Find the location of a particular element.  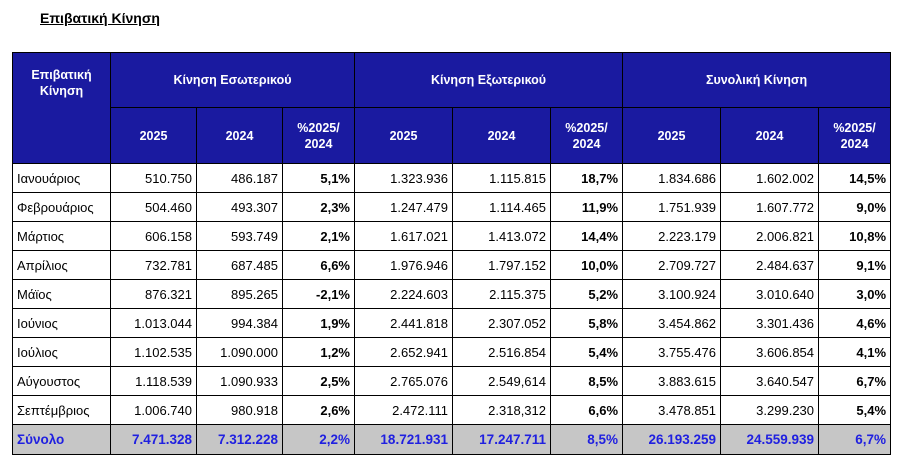

domestic-pct-cell: 2,3% is located at coordinates (318, 207).